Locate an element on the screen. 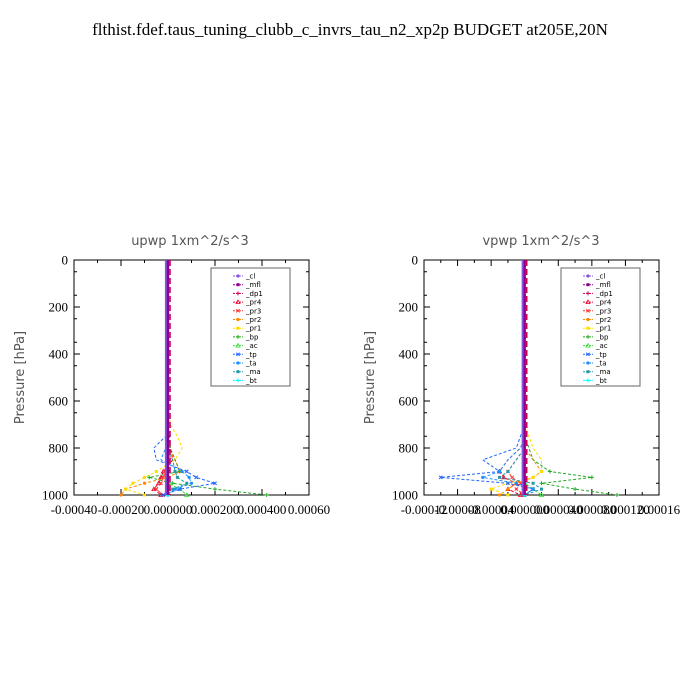 The image size is (700, 700). legend-entry-label: _tp is located at coordinates (601, 355).